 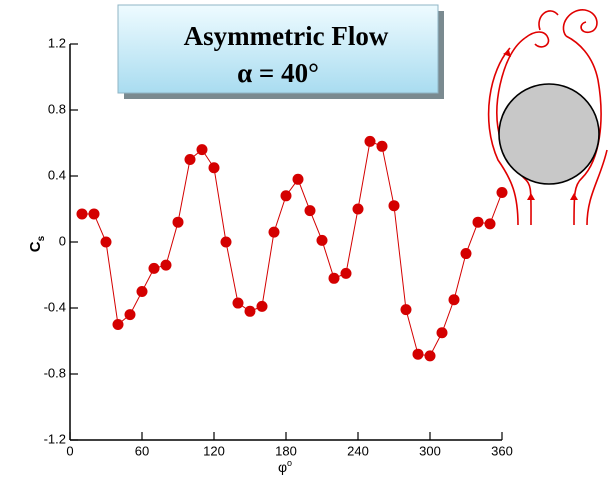 What do you see at coordinates (142, 450) in the screenshot?
I see `x-tick-label: 60` at bounding box center [142, 450].